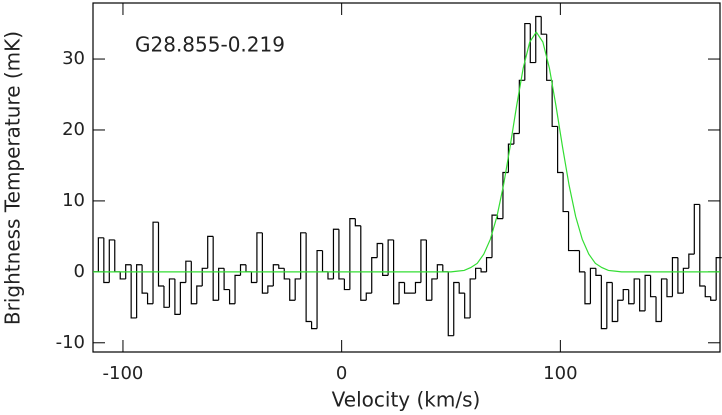 The width and height of the screenshot is (722, 415). What do you see at coordinates (79, 271) in the screenshot?
I see `y-tick-label: 0` at bounding box center [79, 271].